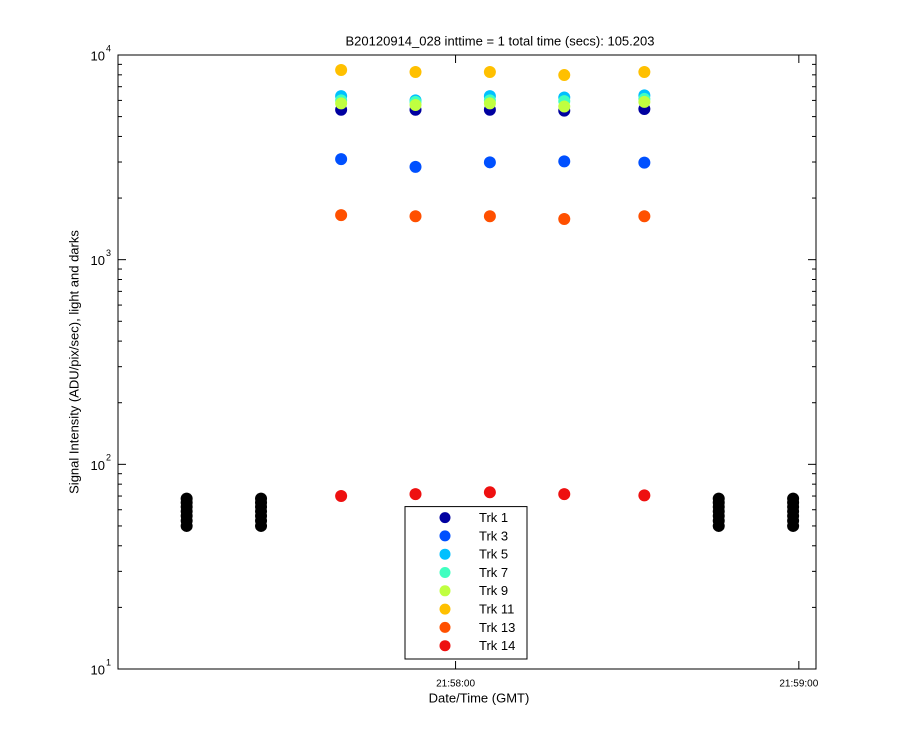  Describe the element at coordinates (455, 684) in the screenshot. I see `x-tick-label: 21:58:00` at that location.